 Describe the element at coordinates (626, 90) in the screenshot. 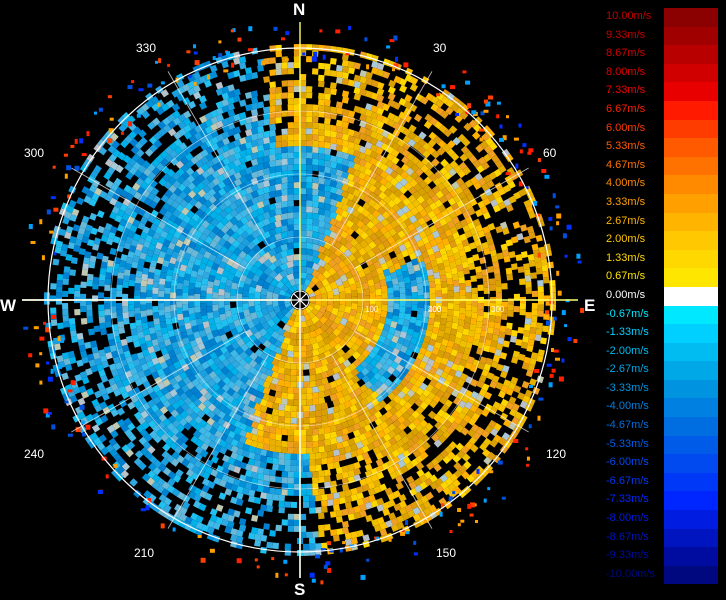

I see `legend-label: 7.33m/s` at that location.